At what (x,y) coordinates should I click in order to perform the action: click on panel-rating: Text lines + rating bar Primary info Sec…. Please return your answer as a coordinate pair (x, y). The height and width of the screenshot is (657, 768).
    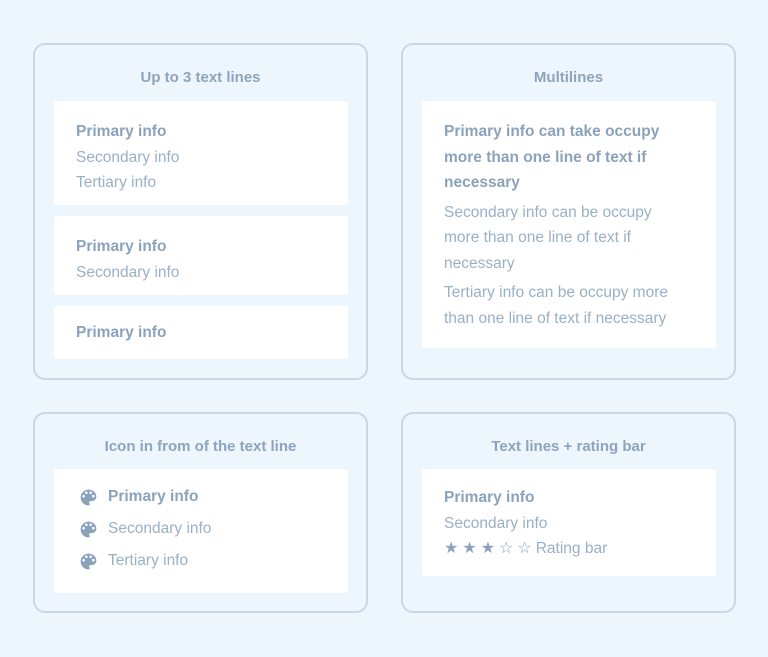
    Looking at the image, I should click on (568, 512).